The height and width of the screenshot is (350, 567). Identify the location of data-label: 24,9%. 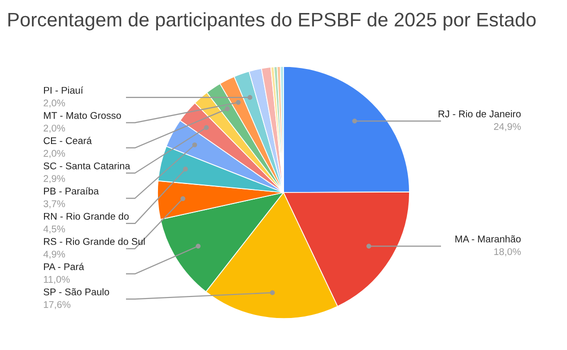
(507, 127).